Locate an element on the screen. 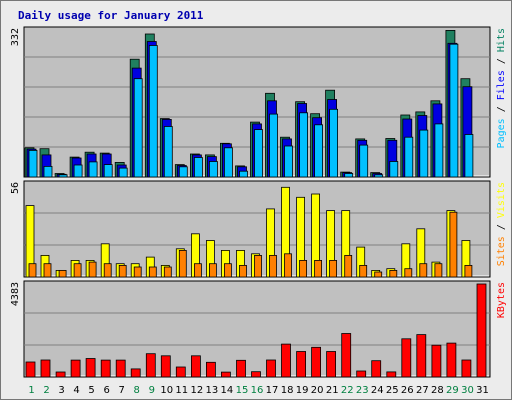 This screenshot has height=400, width=512. legend-label: Sites / Visits is located at coordinates (501, 224).